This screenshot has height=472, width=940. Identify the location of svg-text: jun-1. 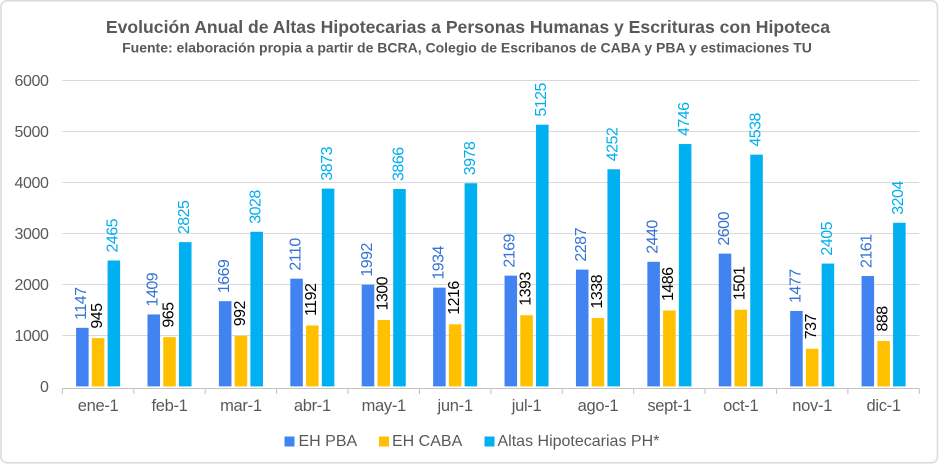
(455, 406).